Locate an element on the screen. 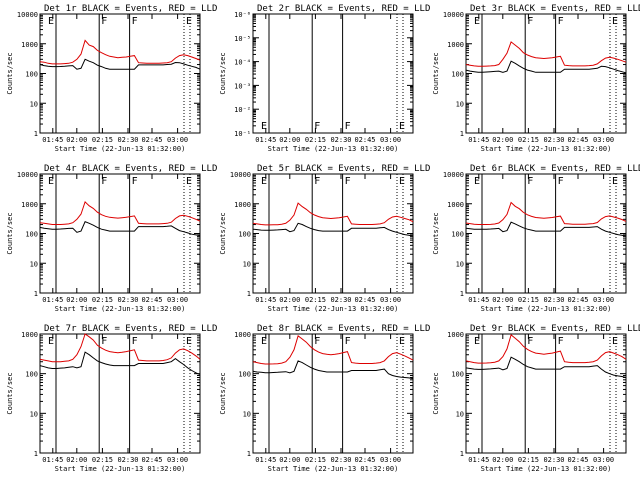 The image size is (640, 480). x-tick-label: 03:00 is located at coordinates (390, 300).